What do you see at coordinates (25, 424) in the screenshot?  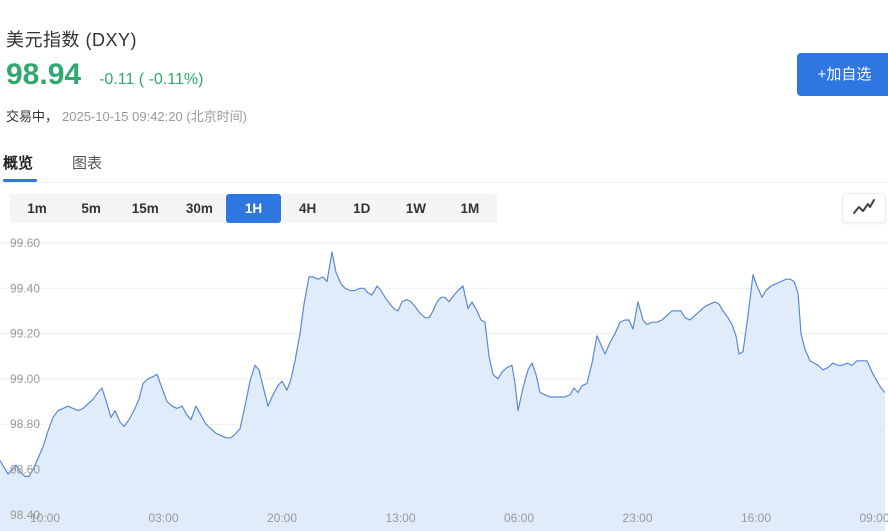 I see `y-axis-label: 98.80` at bounding box center [25, 424].